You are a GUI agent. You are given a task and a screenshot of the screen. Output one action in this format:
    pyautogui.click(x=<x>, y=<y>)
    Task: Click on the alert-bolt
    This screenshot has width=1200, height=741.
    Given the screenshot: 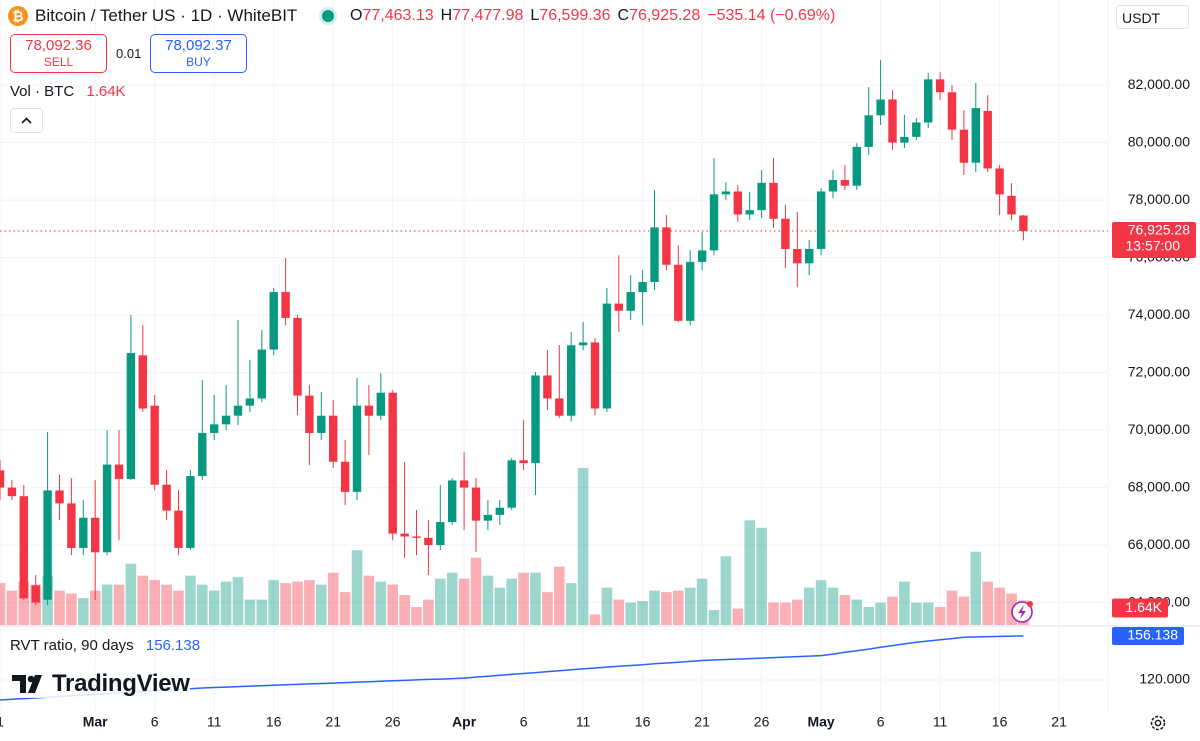 What is the action you would take?
    pyautogui.click(x=1022, y=612)
    